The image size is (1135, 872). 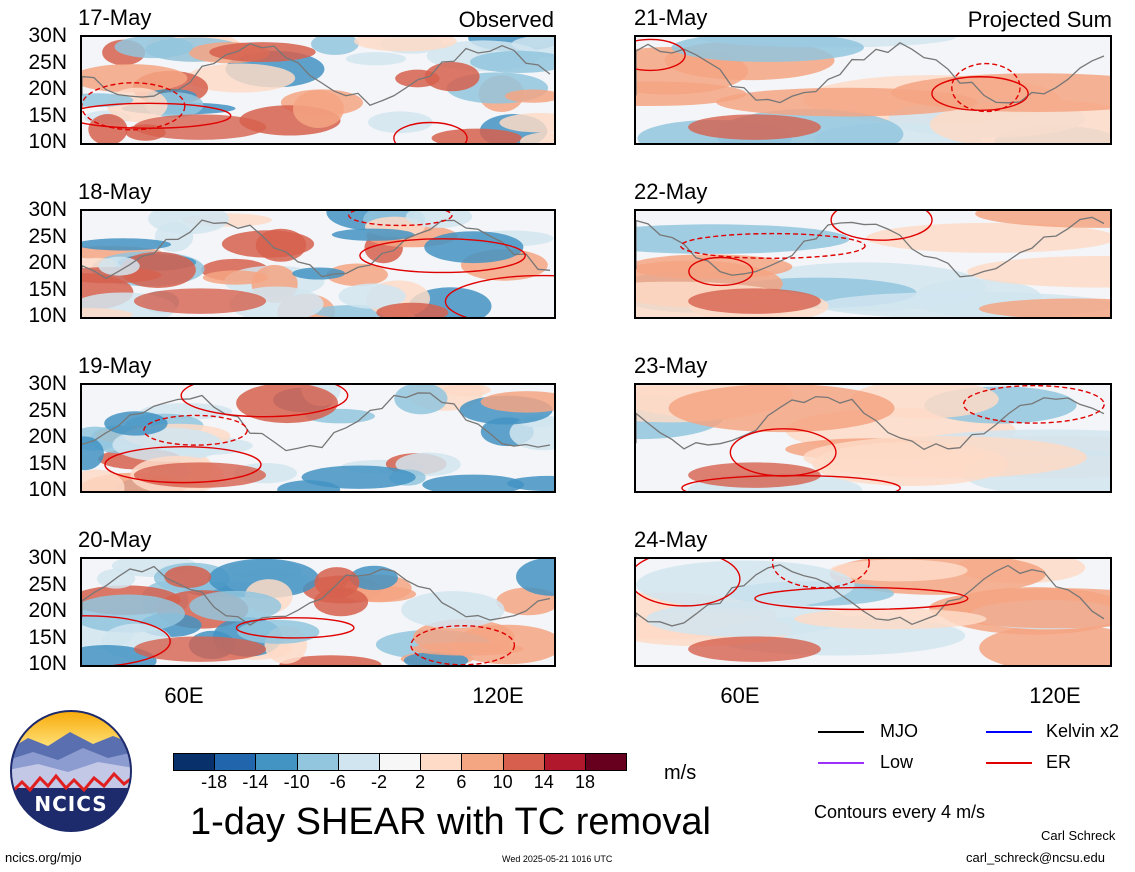 I want to click on colorbar-tick-label: -10, so click(x=296, y=782).